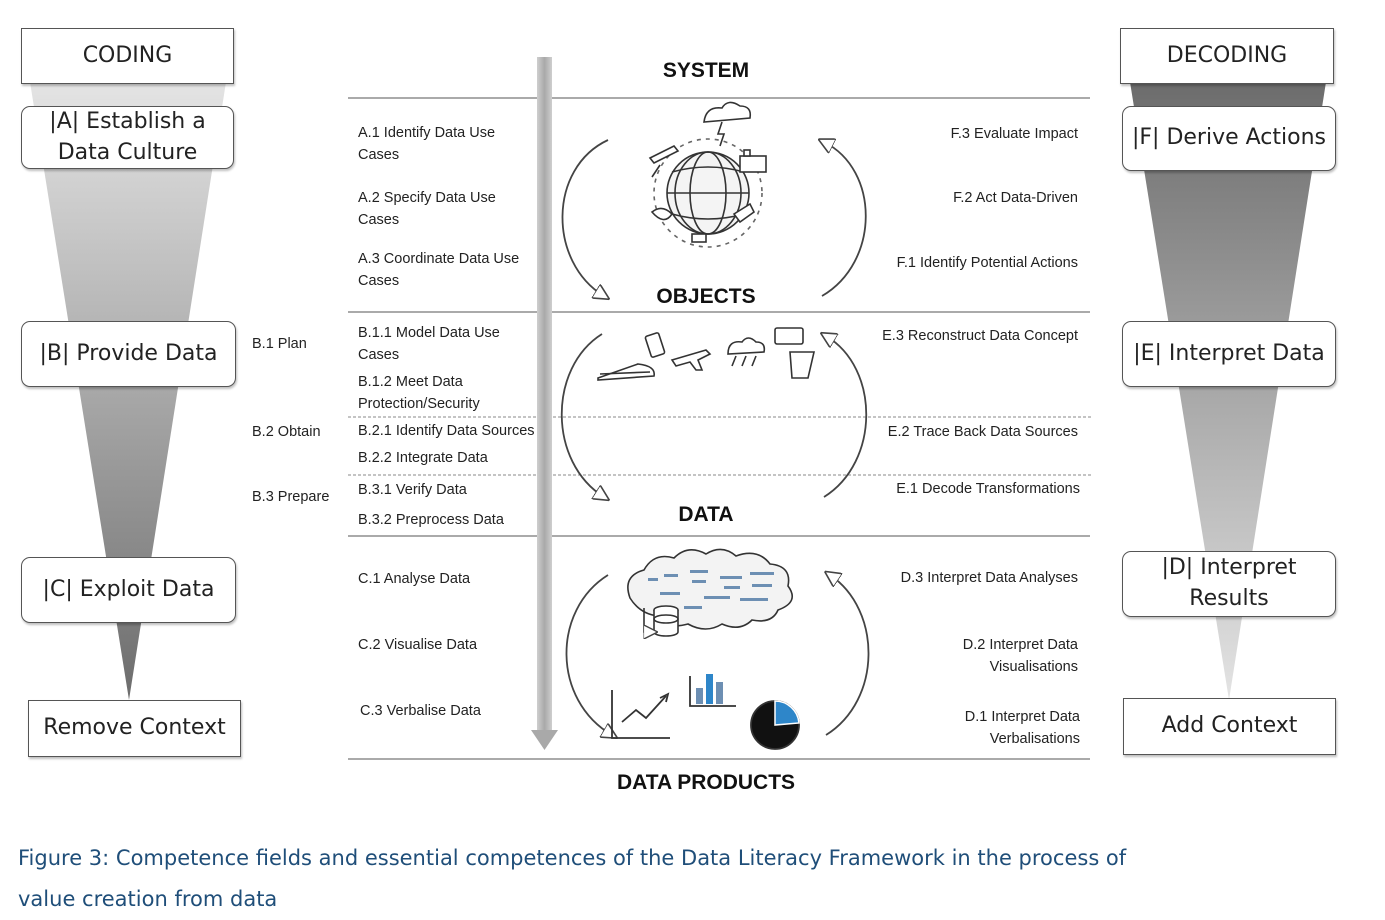  Describe the element at coordinates (979, 198) in the screenshot. I see `competence-f2: F.2 Act Data-Driven` at that location.